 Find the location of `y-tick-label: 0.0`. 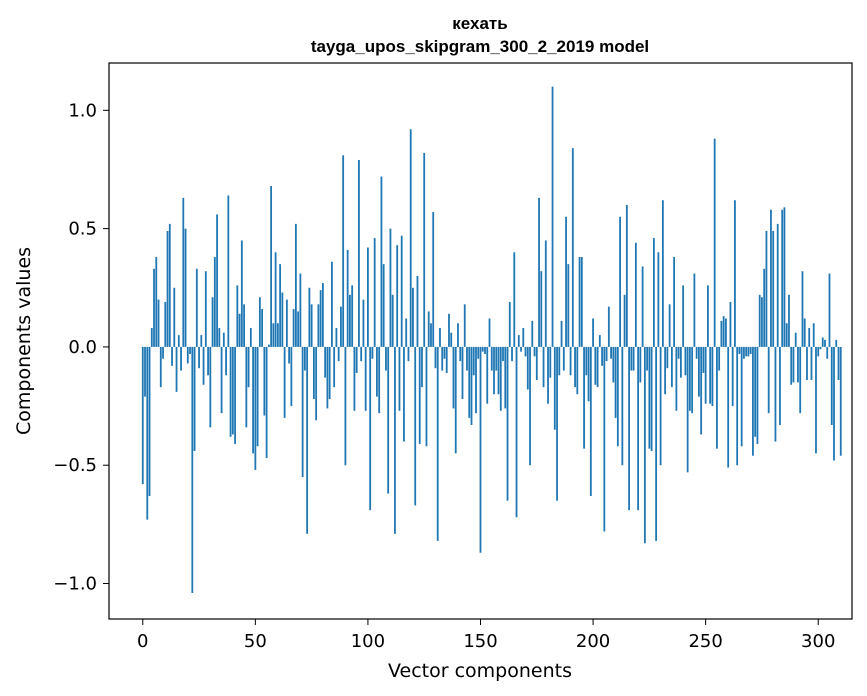

y-tick-label: 0.0 is located at coordinates (82, 347).